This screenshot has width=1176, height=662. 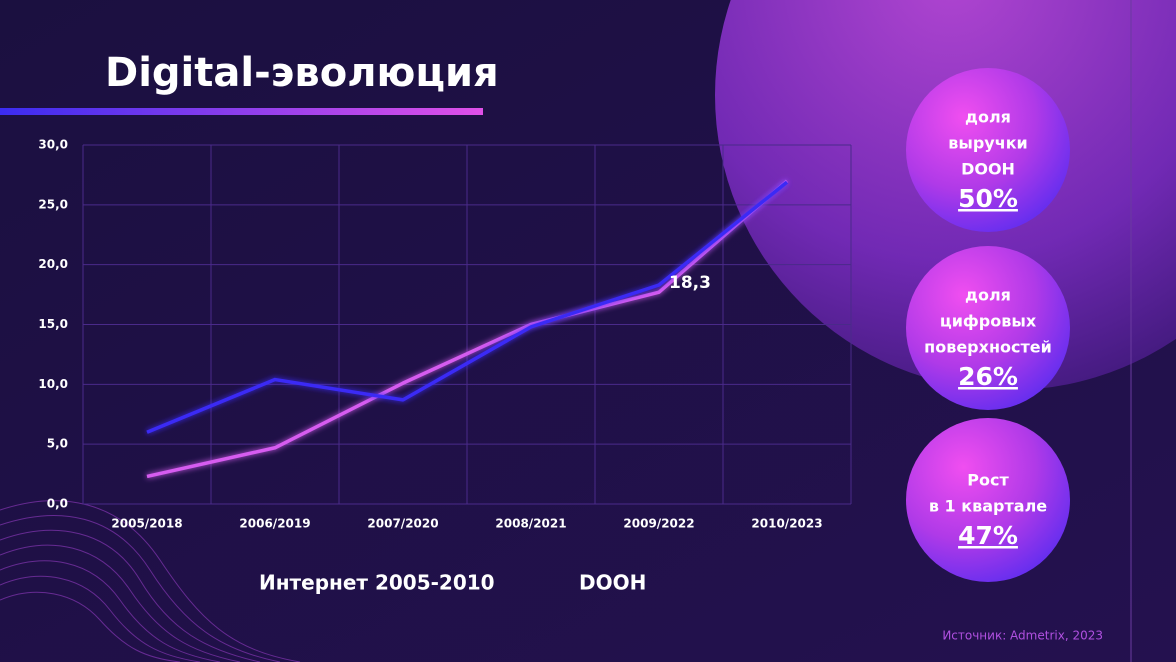 What do you see at coordinates (53, 264) in the screenshot?
I see `y-tick-label: 20,0` at bounding box center [53, 264].